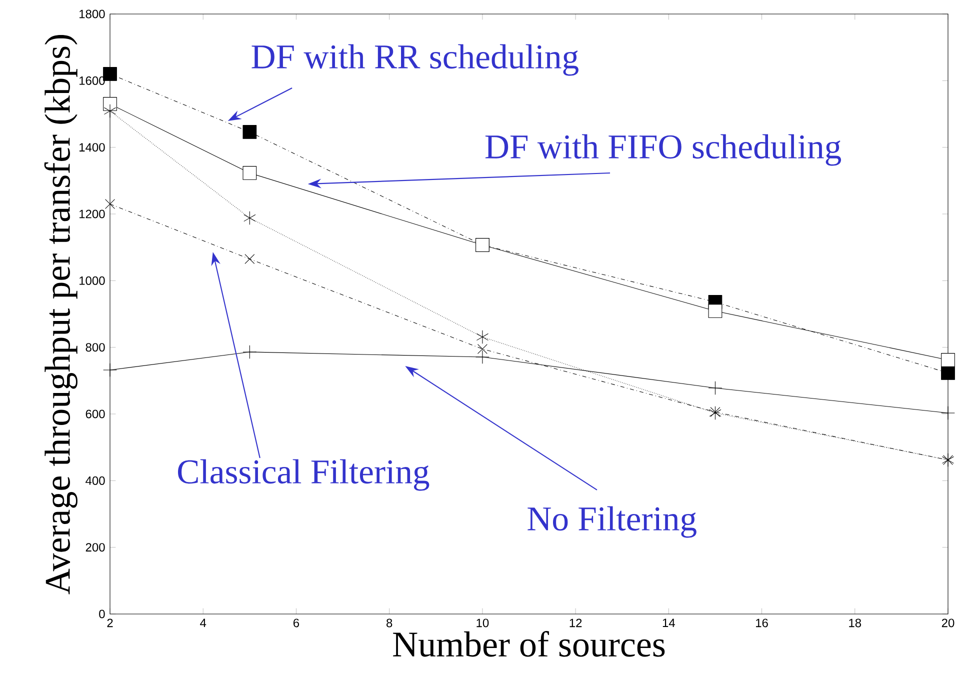 The width and height of the screenshot is (965, 681). What do you see at coordinates (95, 547) in the screenshot?
I see `y-tick-label: 200` at bounding box center [95, 547].